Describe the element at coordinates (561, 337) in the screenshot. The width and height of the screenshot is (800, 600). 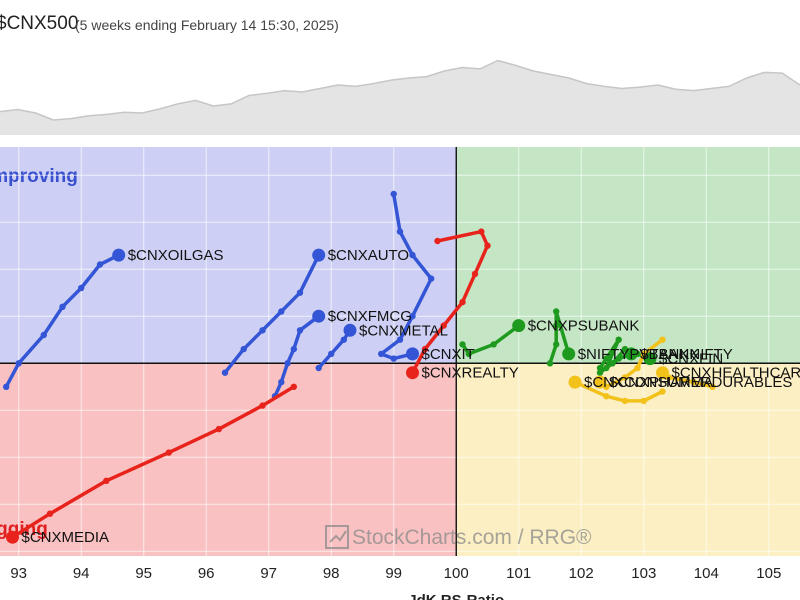
I see `series-niftypvtbank` at that location.